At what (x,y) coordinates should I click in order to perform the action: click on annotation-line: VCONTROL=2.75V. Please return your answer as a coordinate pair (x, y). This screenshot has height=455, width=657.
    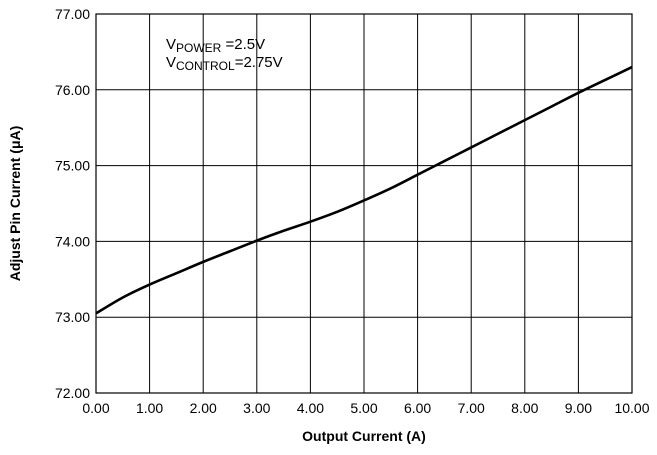
    Looking at the image, I should click on (224, 63).